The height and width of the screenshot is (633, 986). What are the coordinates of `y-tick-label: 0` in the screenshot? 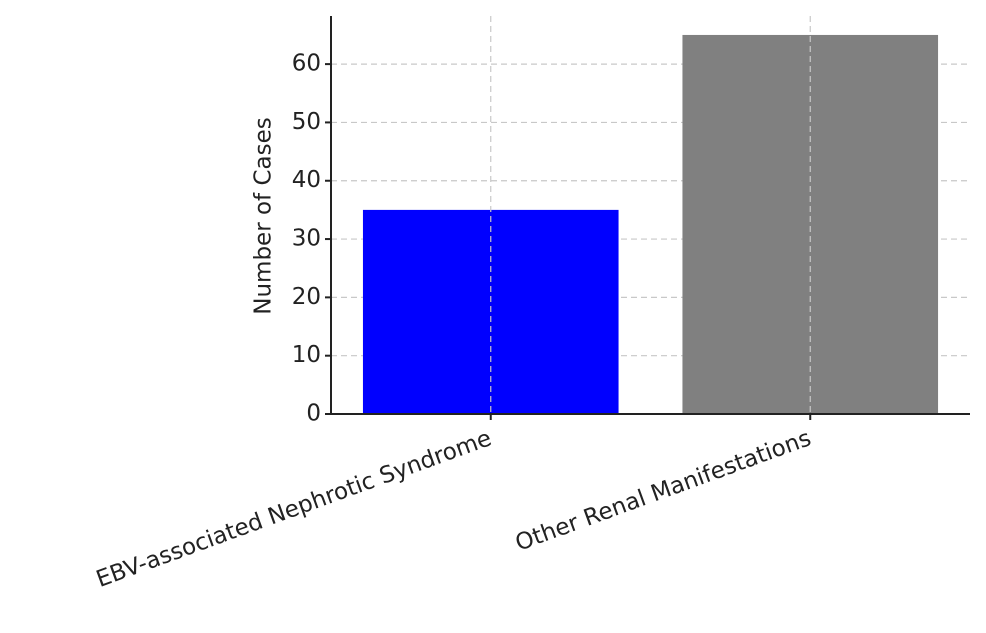 It's located at (313, 414).